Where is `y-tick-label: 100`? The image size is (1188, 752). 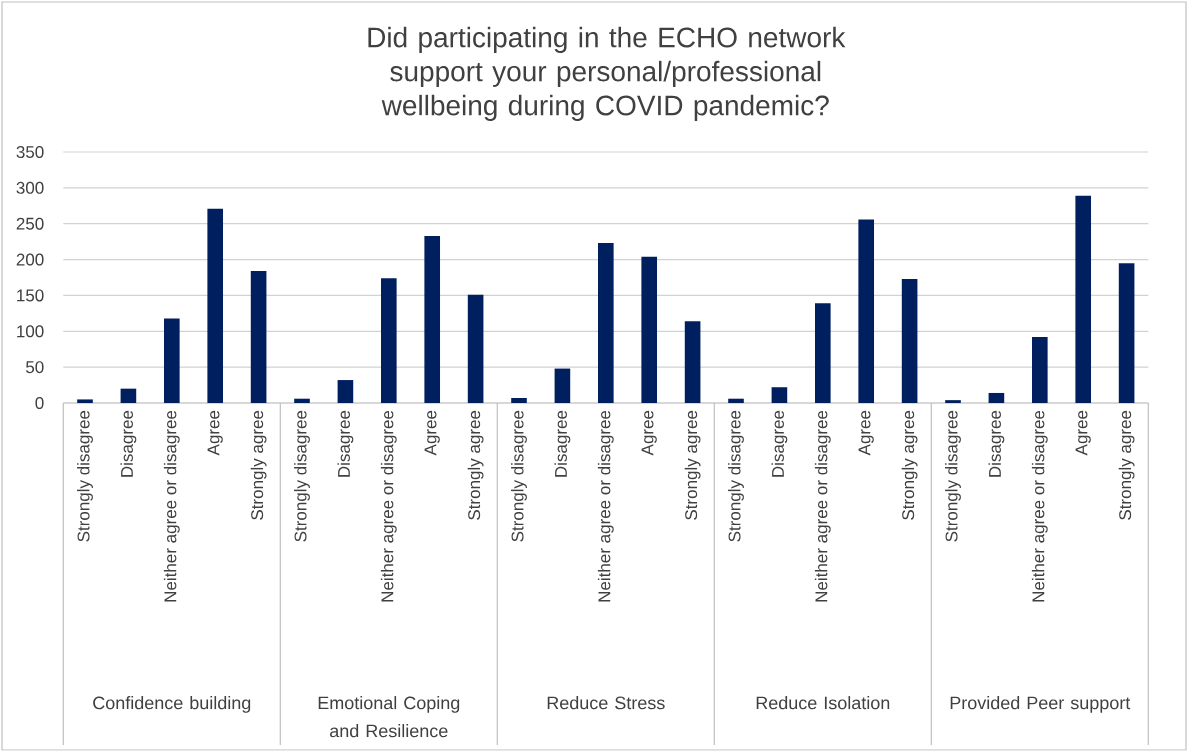
y-tick-label: 100 is located at coordinates (30, 331).